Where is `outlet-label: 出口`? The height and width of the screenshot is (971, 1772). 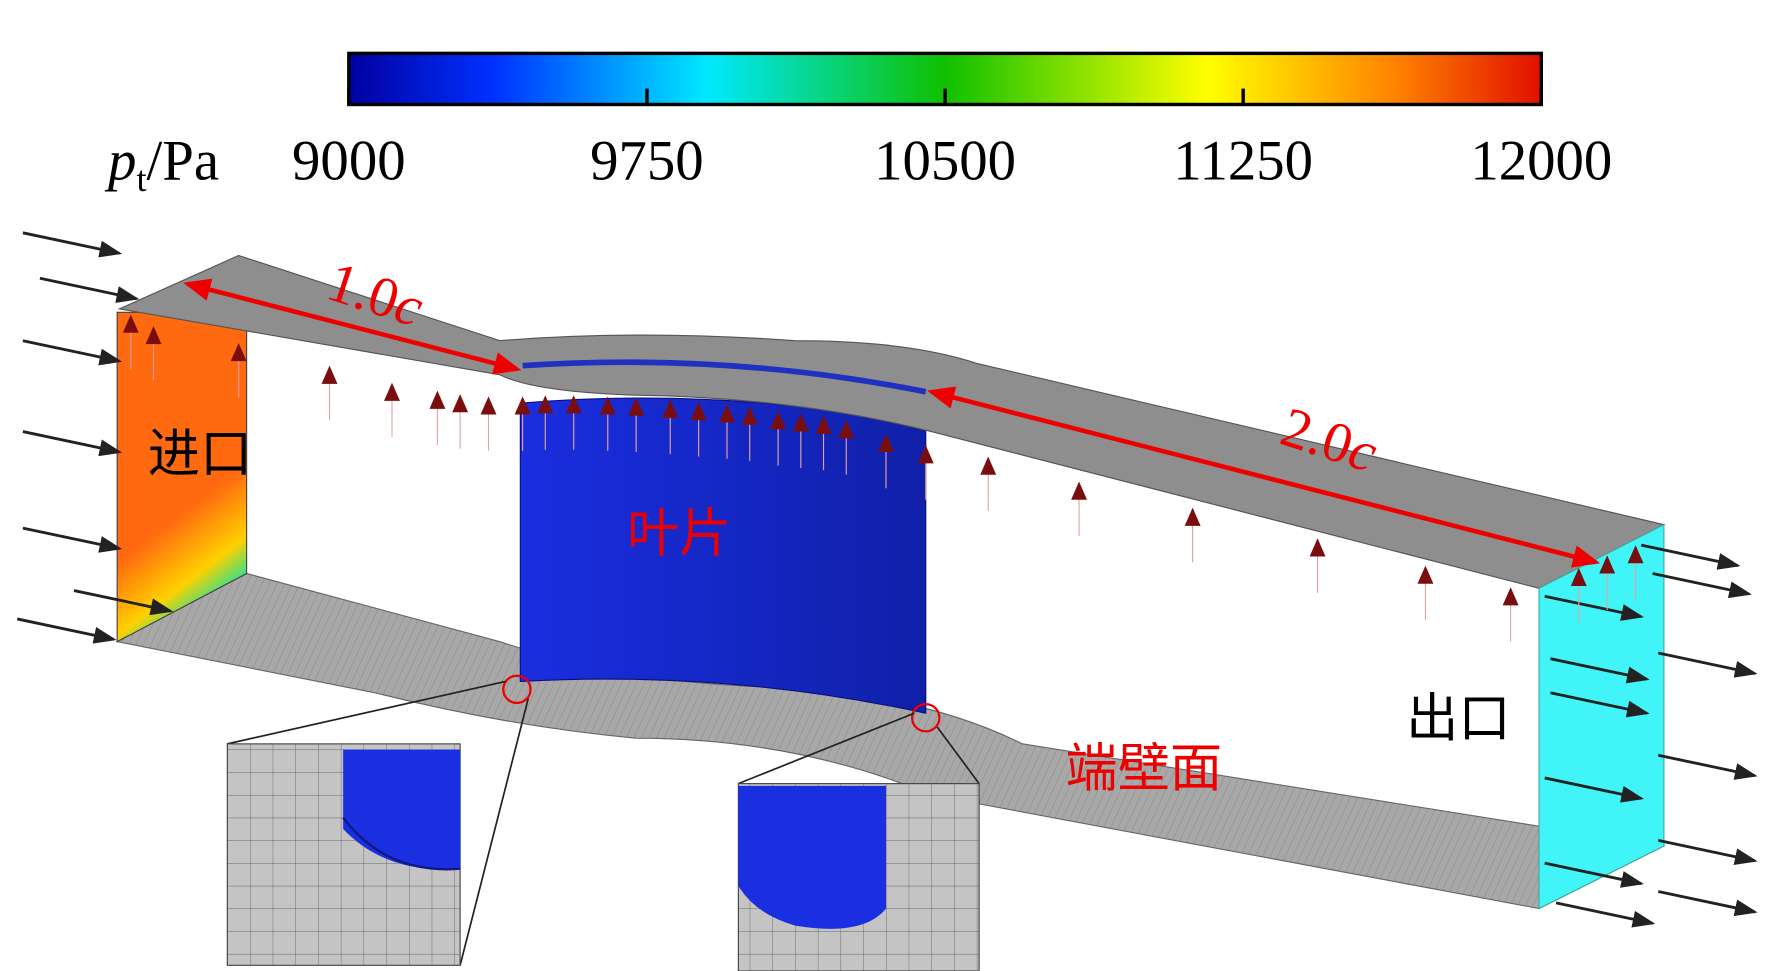 outlet-label: 出口 is located at coordinates (1458, 719).